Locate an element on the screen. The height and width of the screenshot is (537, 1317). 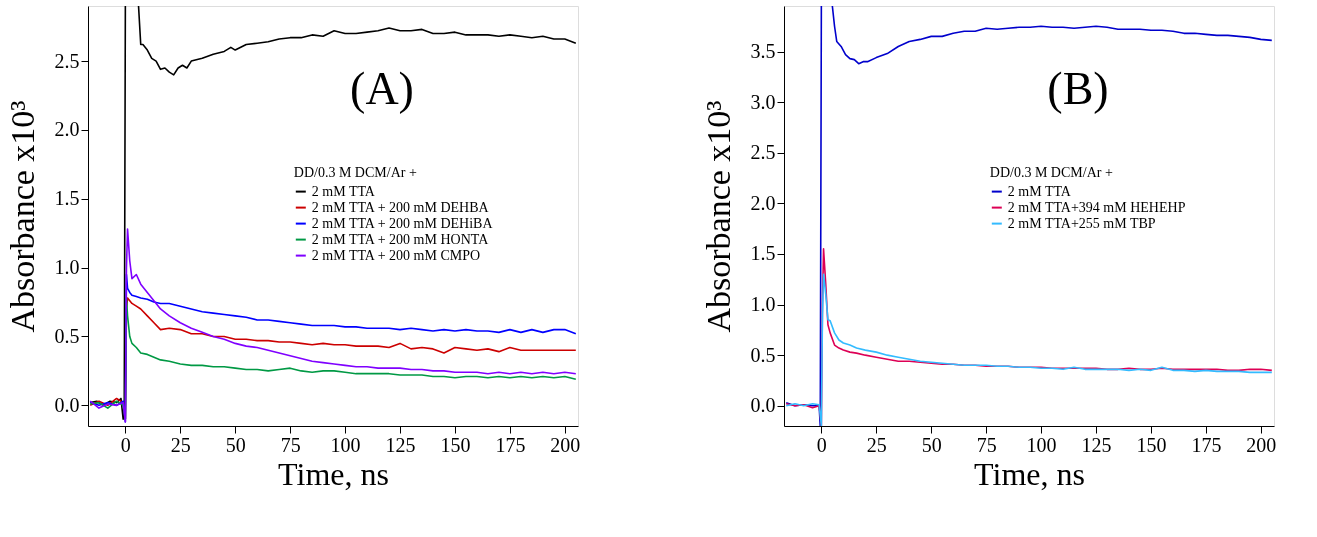
annotation: (B) is located at coordinates (1078, 88).